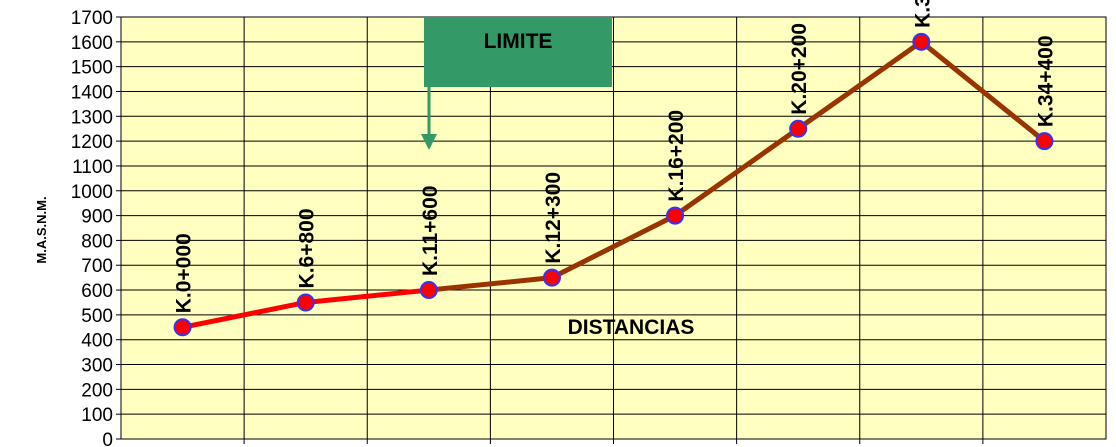 Image resolution: width=1116 pixels, height=447 pixels. What do you see at coordinates (97, 291) in the screenshot?
I see `y-tick-label: 600` at bounding box center [97, 291].